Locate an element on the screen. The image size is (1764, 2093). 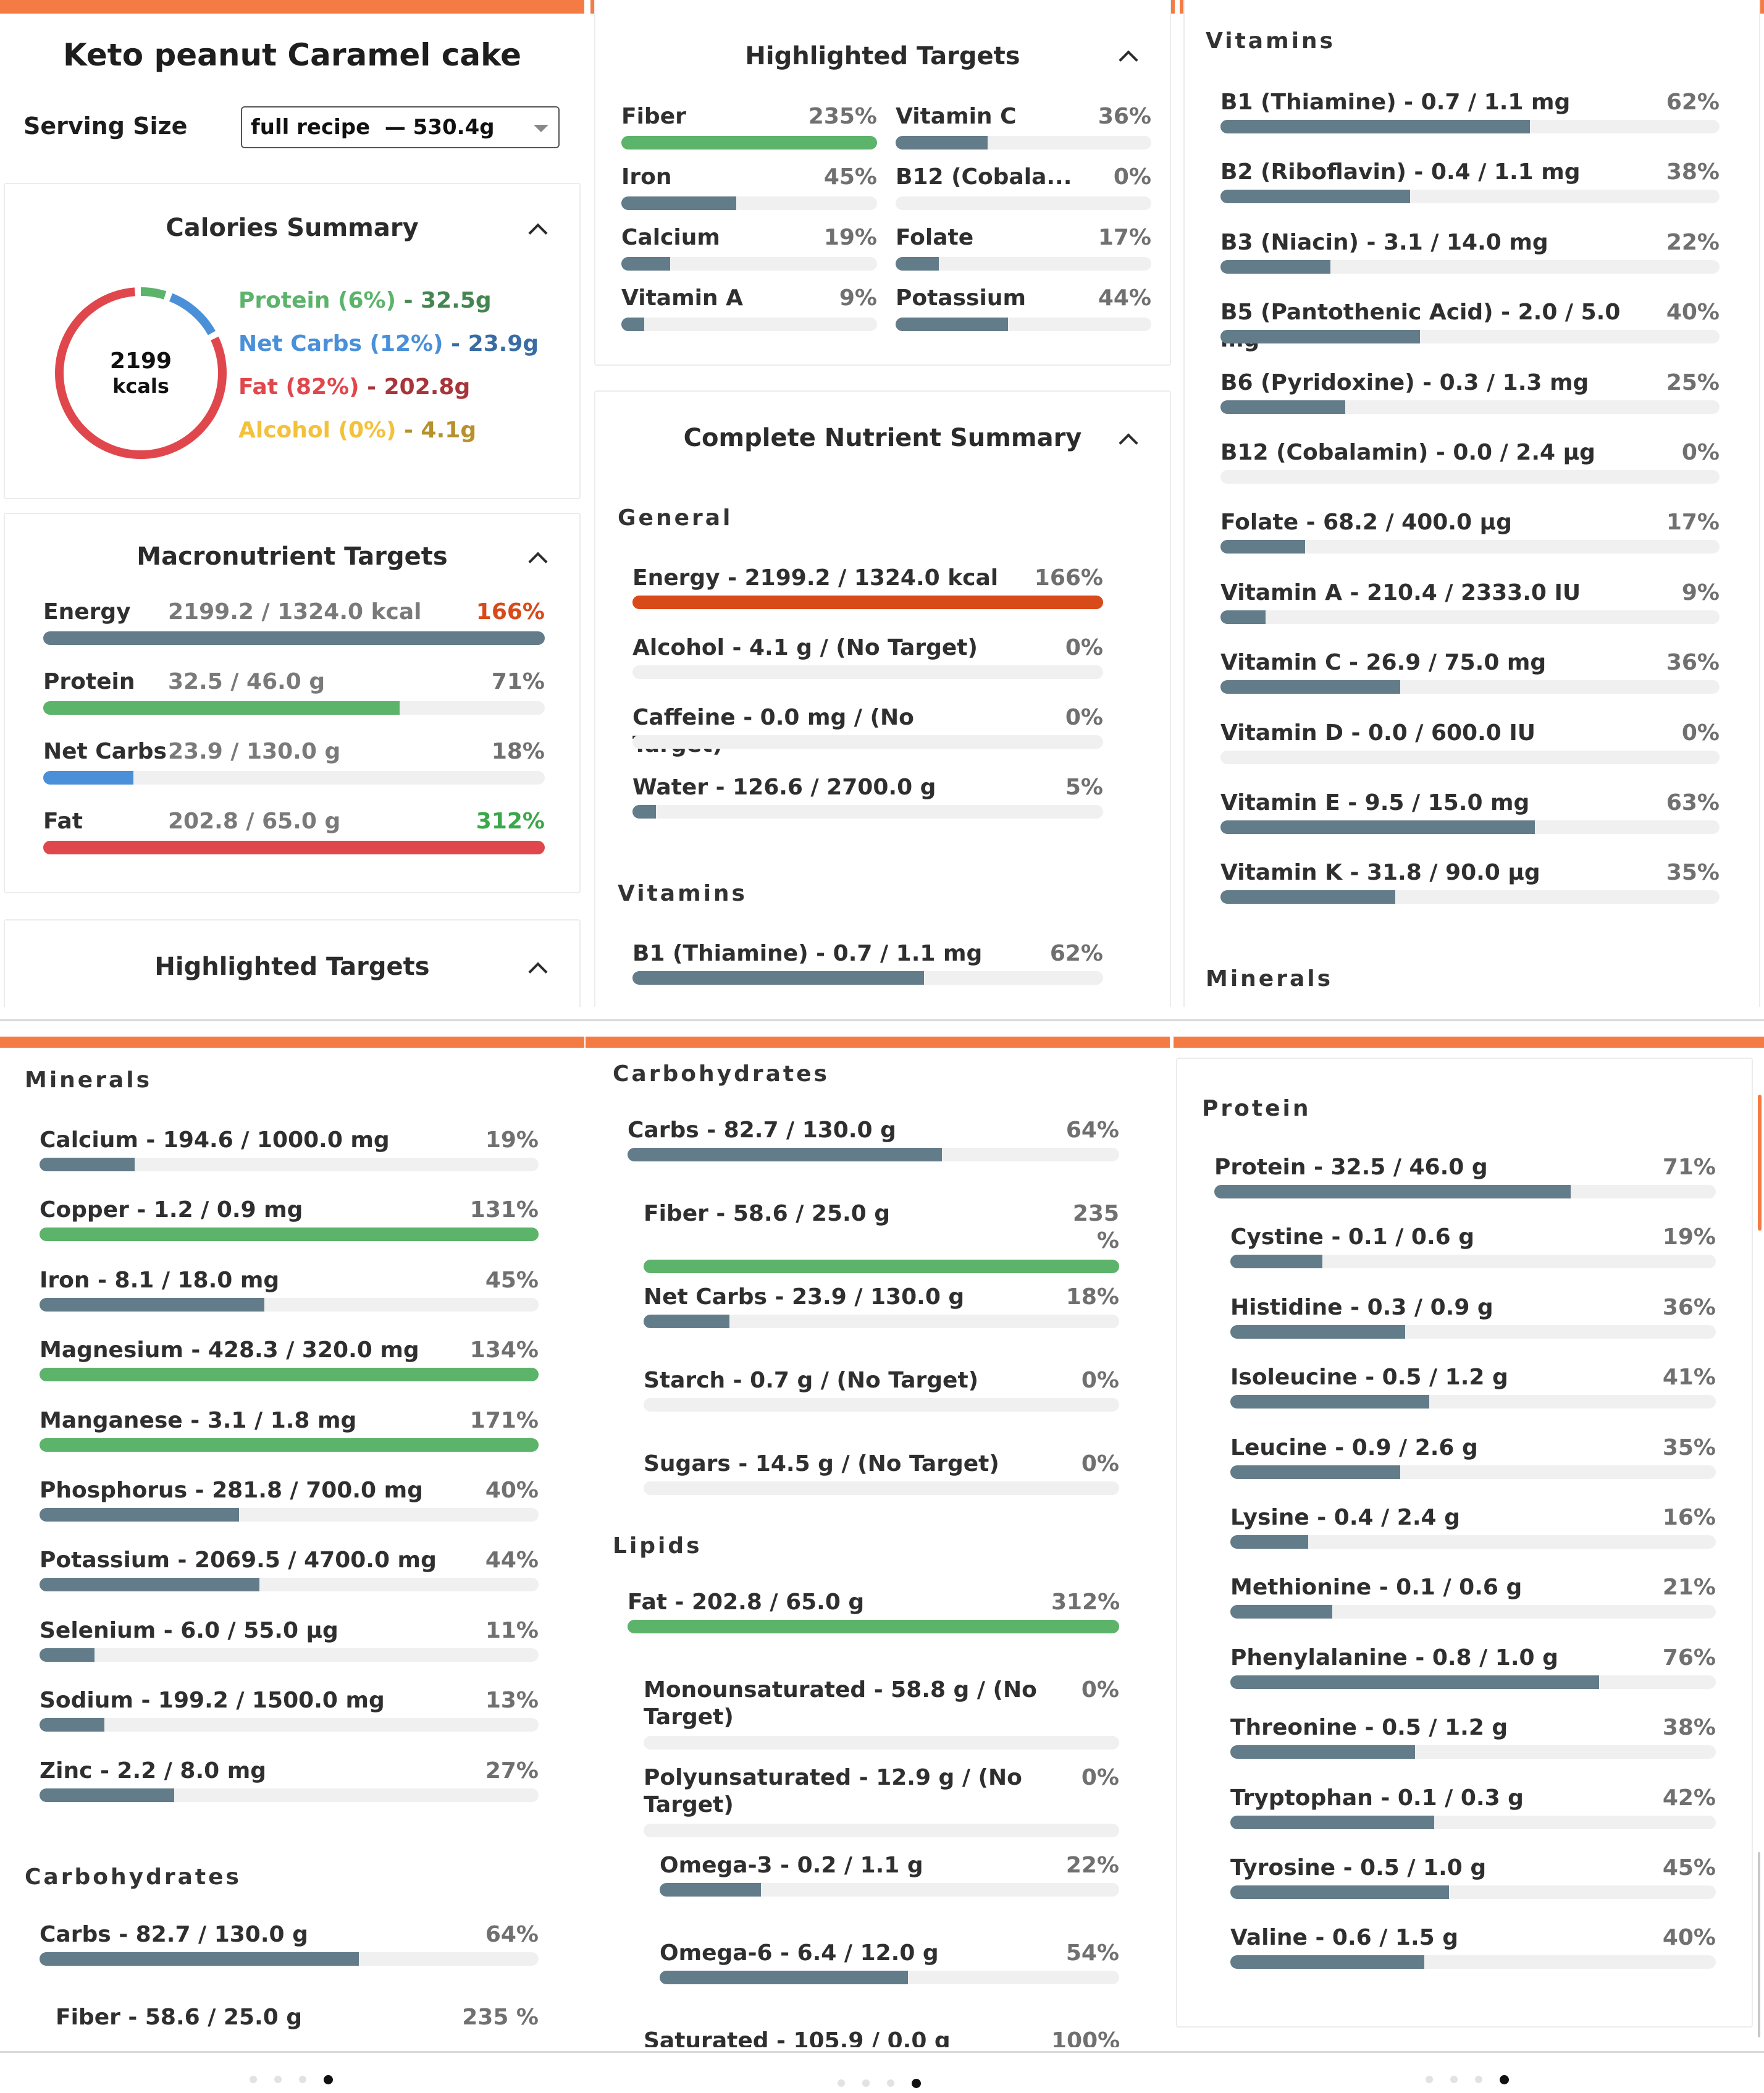
serving-size-select: full recipe — 530.4g is located at coordinates (400, 127).